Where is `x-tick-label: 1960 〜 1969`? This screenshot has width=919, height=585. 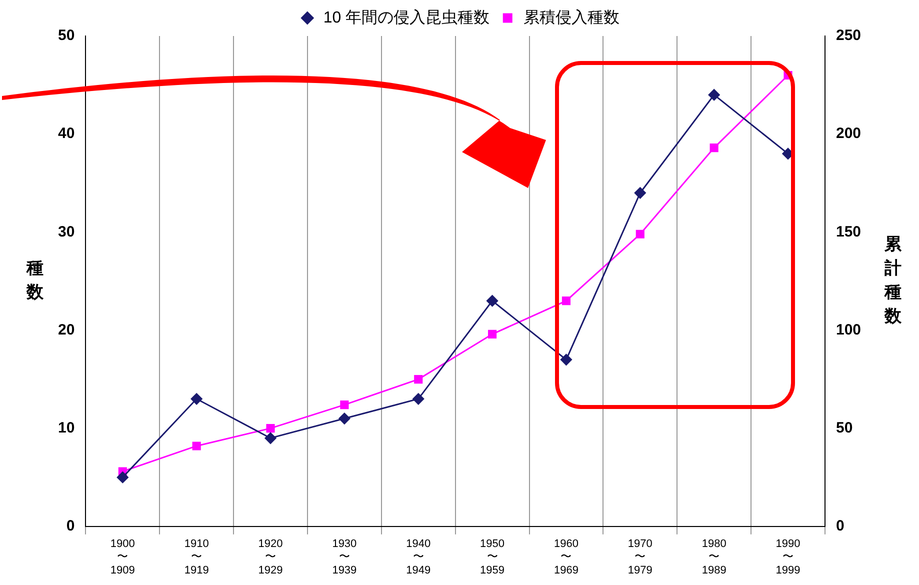
x-tick-label: 1960 〜 1969 is located at coordinates (566, 557).